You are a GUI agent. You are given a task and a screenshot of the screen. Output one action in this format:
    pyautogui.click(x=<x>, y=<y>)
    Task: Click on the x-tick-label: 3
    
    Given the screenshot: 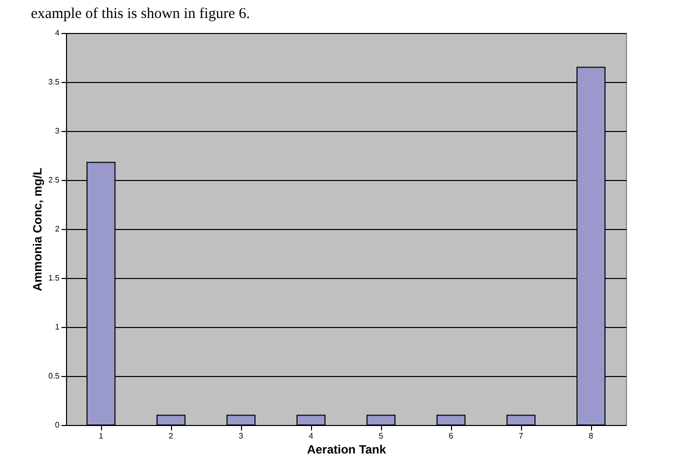 What is the action you would take?
    pyautogui.click(x=241, y=436)
    